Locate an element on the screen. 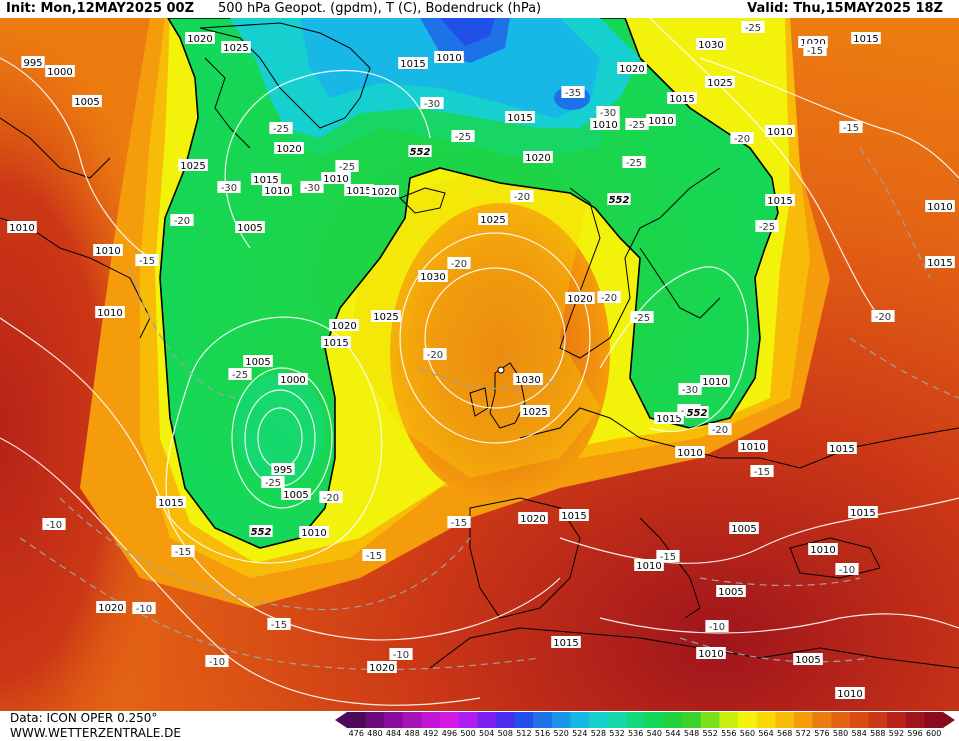  legend-tick-label: 520 is located at coordinates (561, 733).